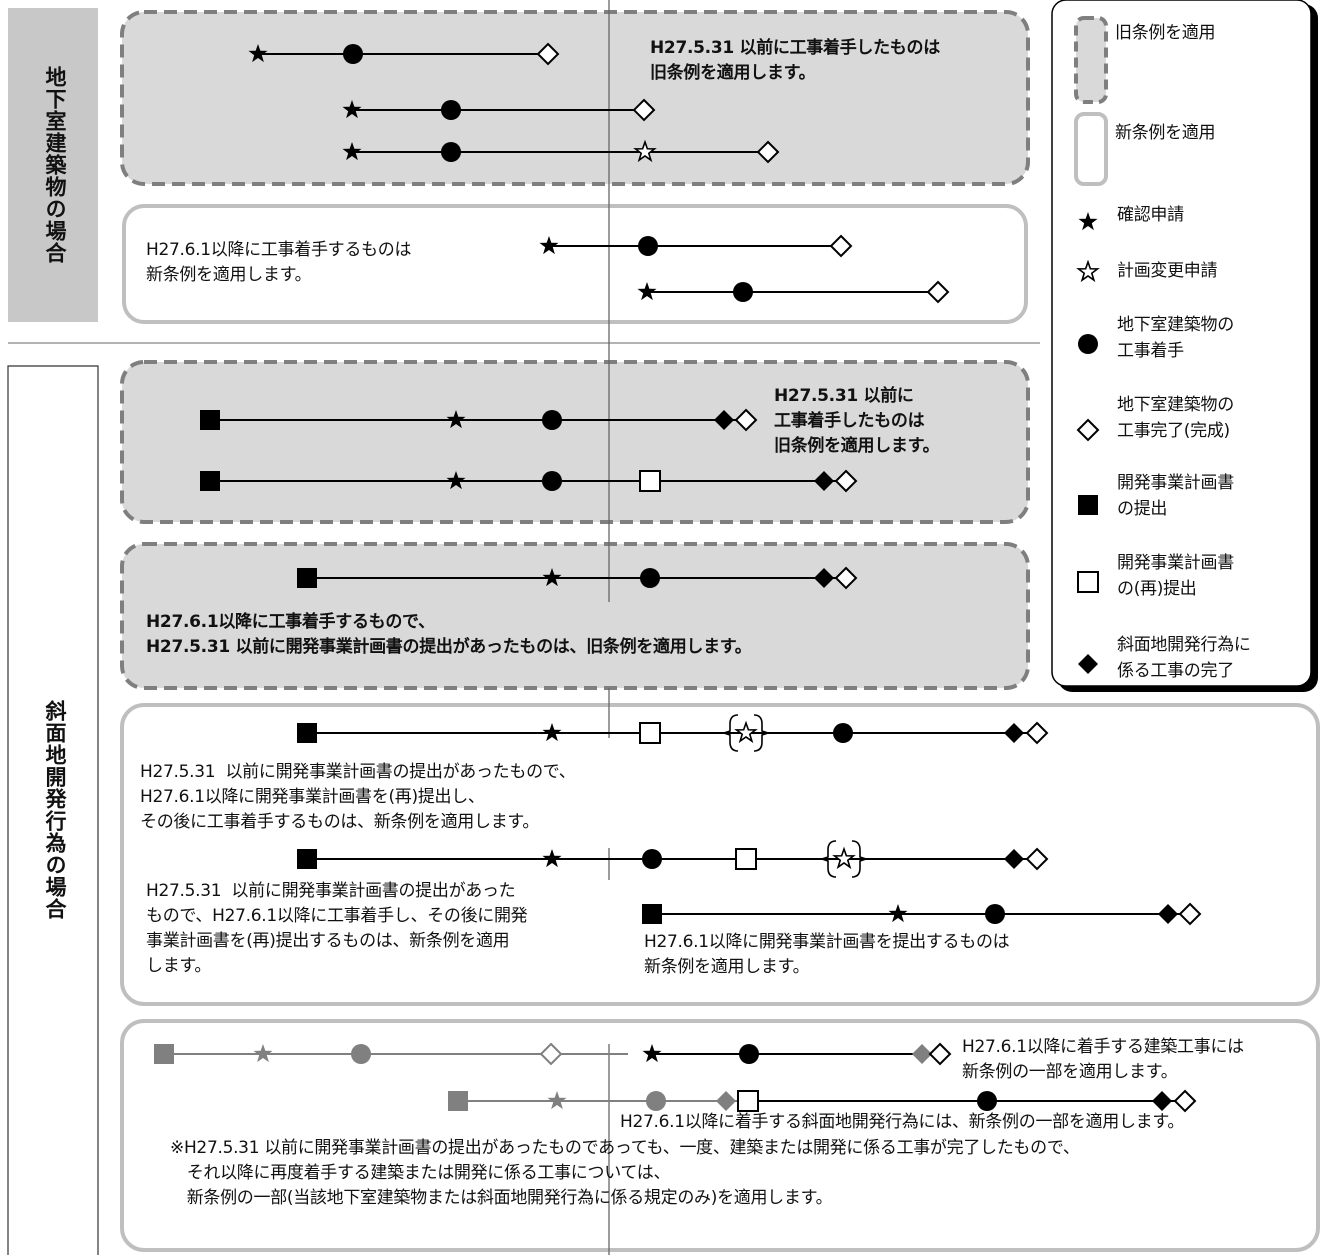 The width and height of the screenshot is (1322, 1255). I want to click on legend-box, so click(1181, 343).